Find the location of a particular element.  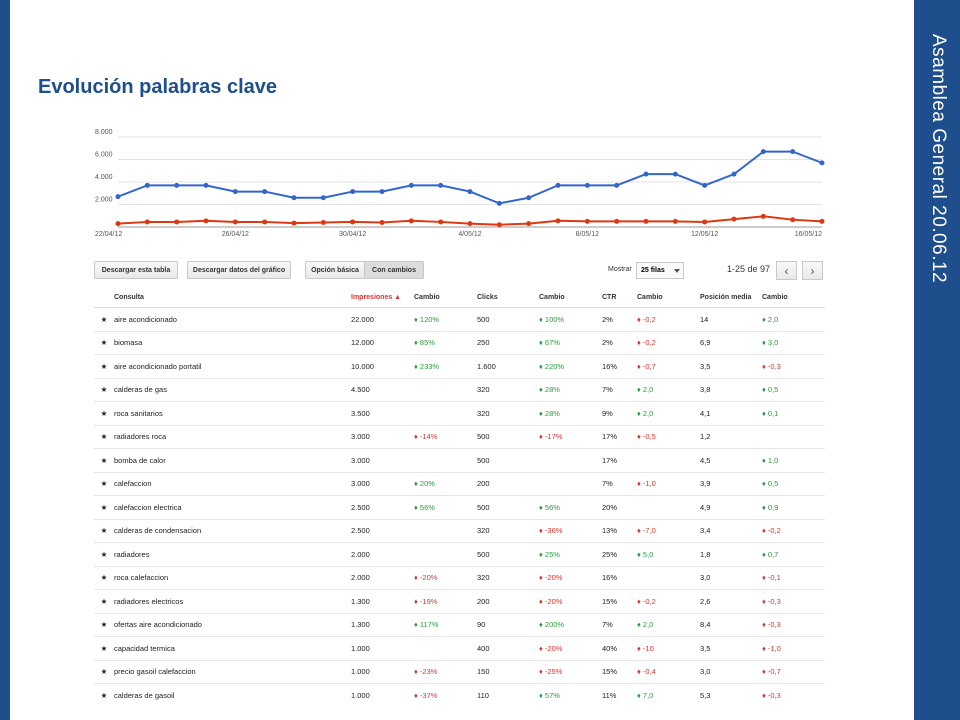

cell-text: calderas de gas is located at coordinates (140, 390).